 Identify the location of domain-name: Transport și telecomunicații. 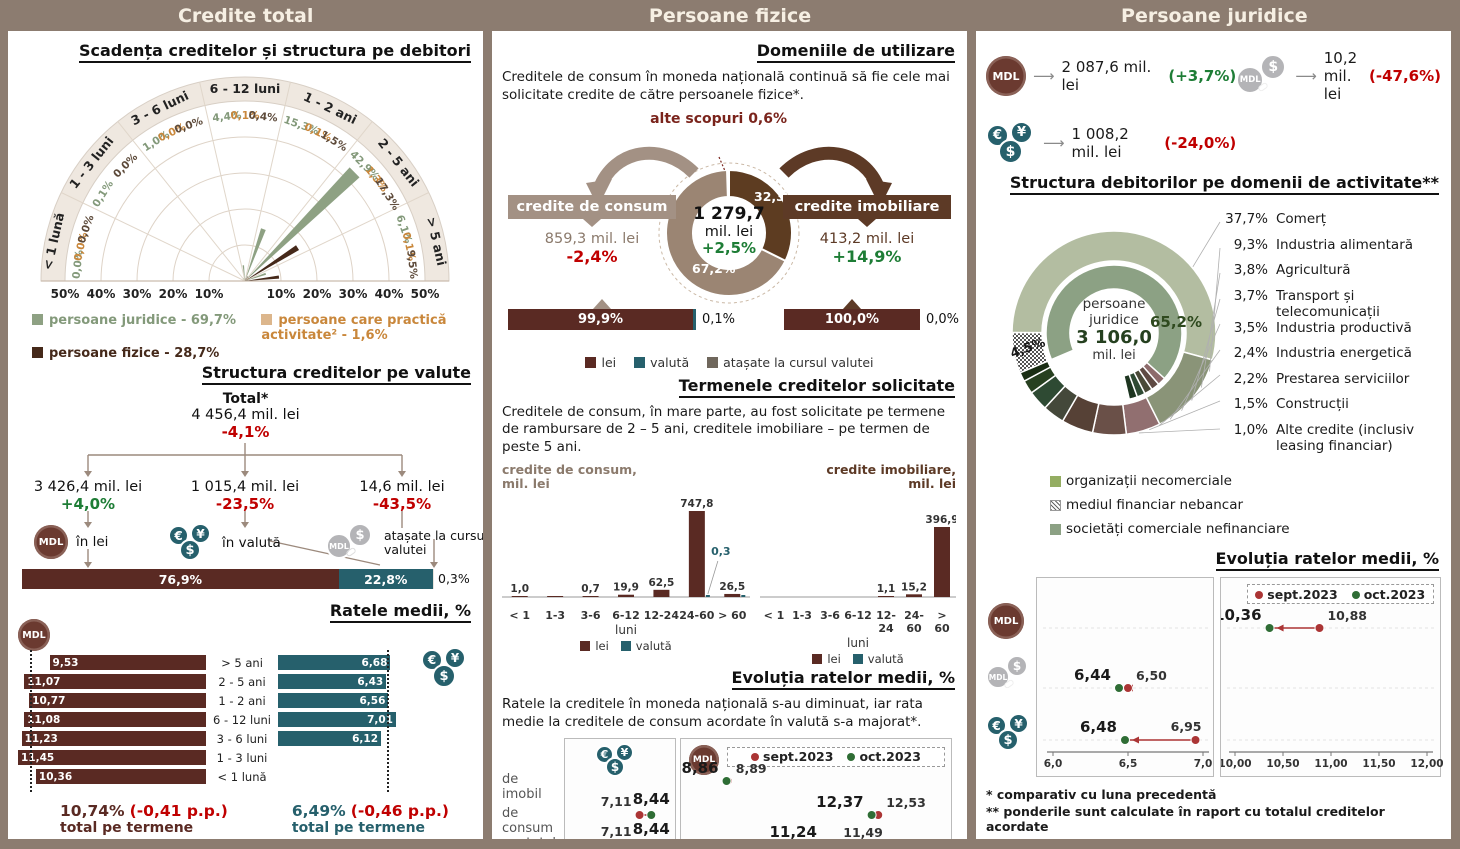
(1328, 303).